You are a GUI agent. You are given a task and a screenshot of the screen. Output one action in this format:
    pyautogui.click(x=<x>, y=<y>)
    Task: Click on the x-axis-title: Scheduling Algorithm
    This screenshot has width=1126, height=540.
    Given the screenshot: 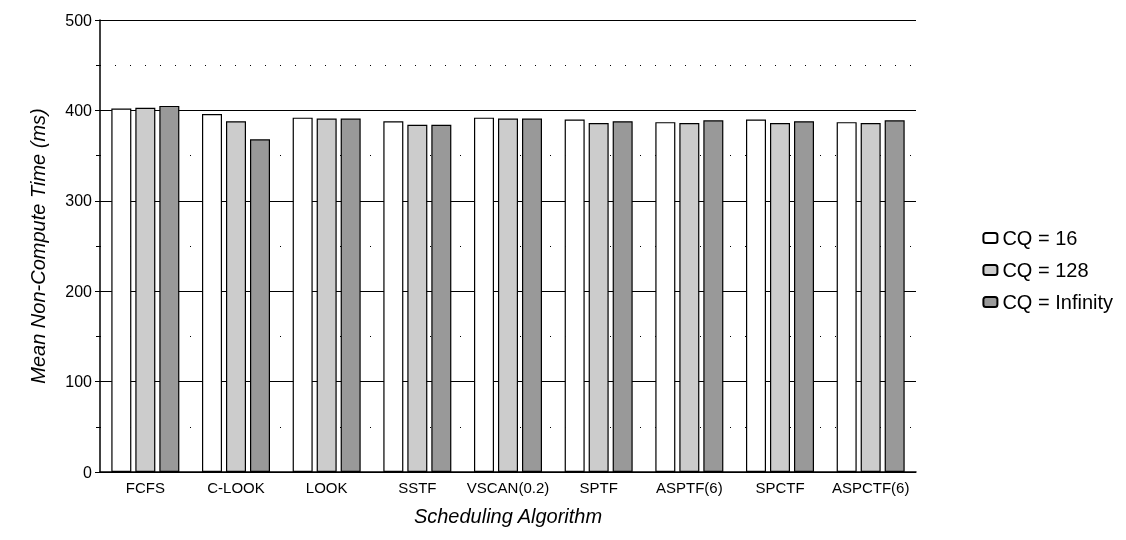 What is the action you would take?
    pyautogui.click(x=508, y=516)
    